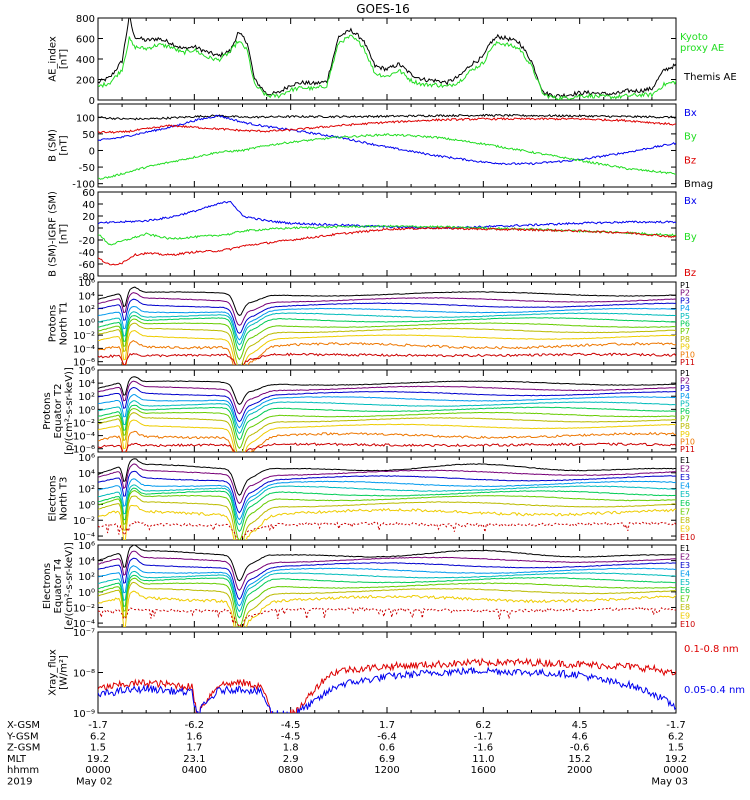  I want to click on y-axis-label: Protons Equator T2 [p/(cm²-s-sr-keV)], so click(58, 411).